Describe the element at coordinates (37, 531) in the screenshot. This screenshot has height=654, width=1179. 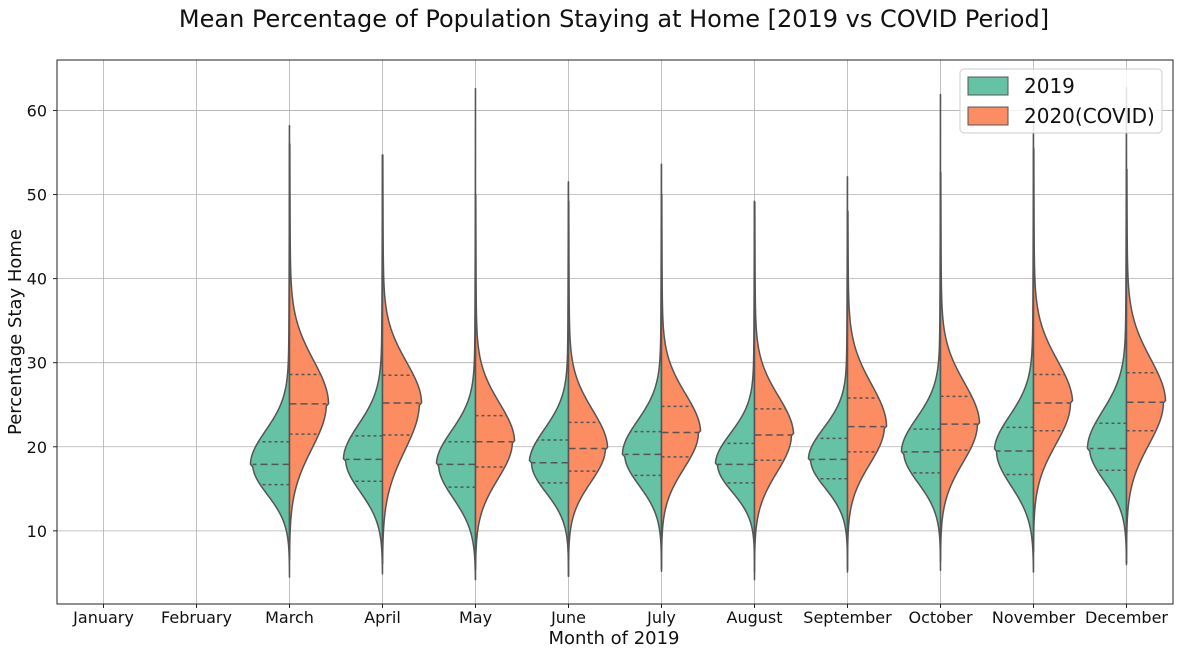
I see `y-tick-label-10: 10` at that location.